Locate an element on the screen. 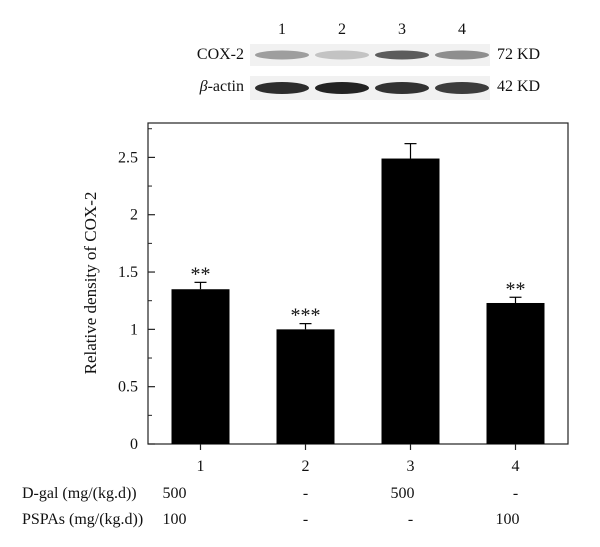  x-axis-ticks: 1 2 3 4 is located at coordinates (358, 459).